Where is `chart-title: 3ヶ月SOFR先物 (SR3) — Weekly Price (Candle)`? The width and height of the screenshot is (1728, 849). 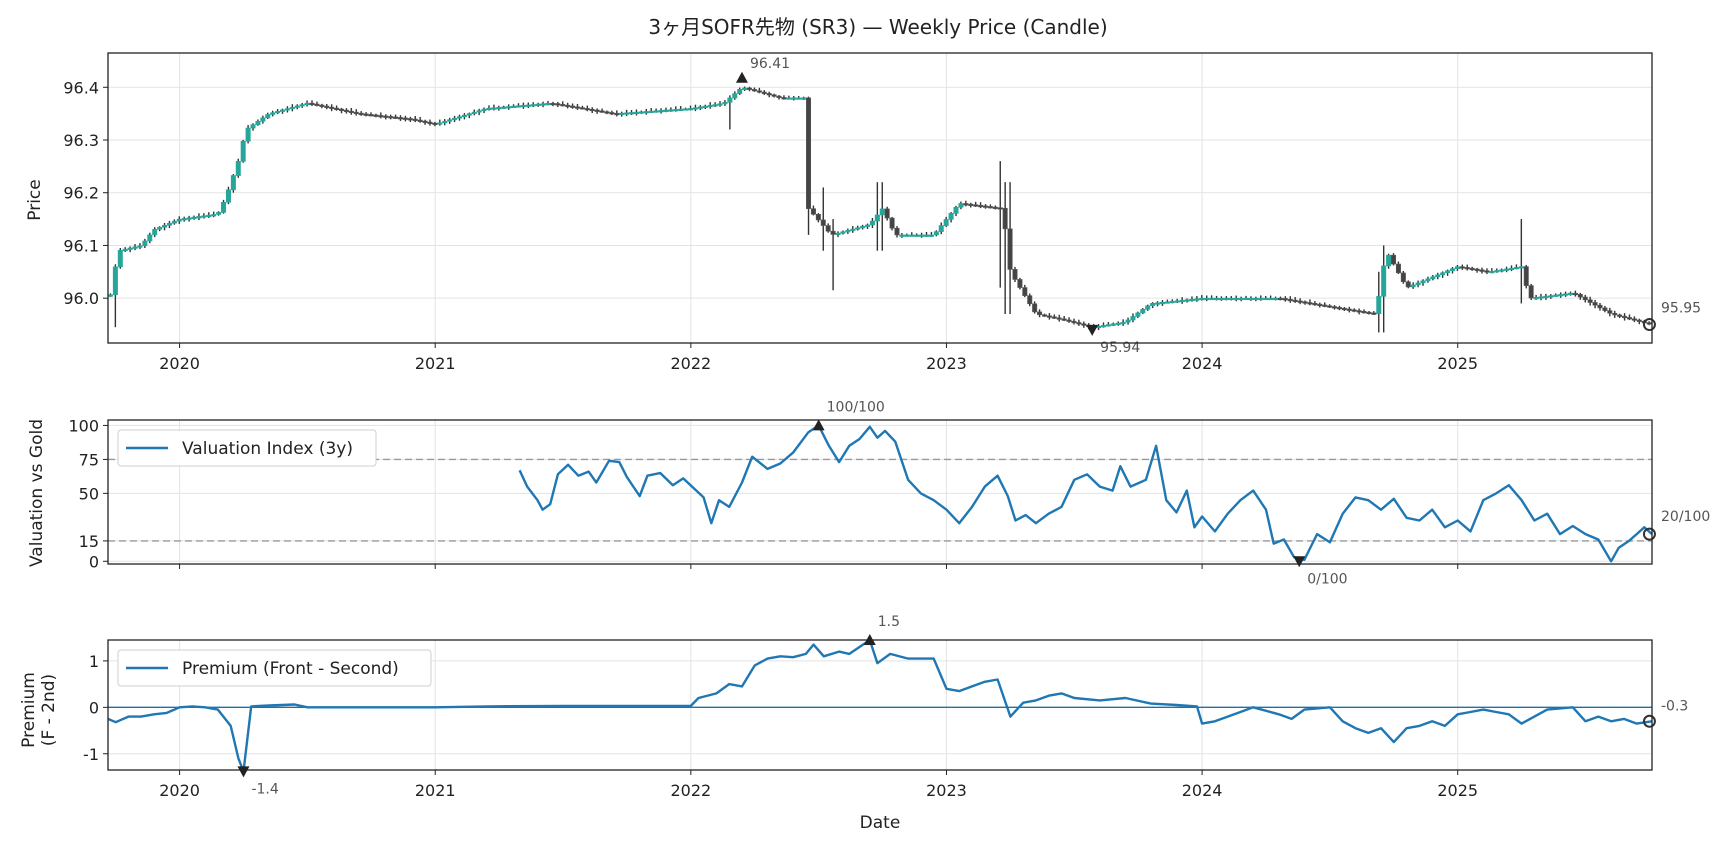 chart-title: 3ヶ月SOFR先物 (SR3) — Weekly Price (Candle) is located at coordinates (877, 27).